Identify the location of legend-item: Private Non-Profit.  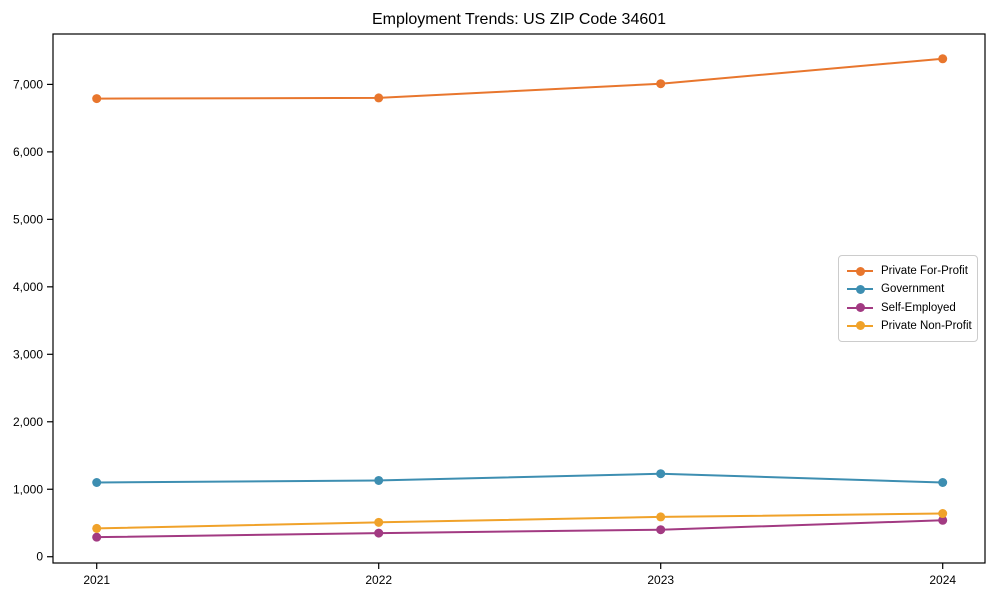
(909, 326).